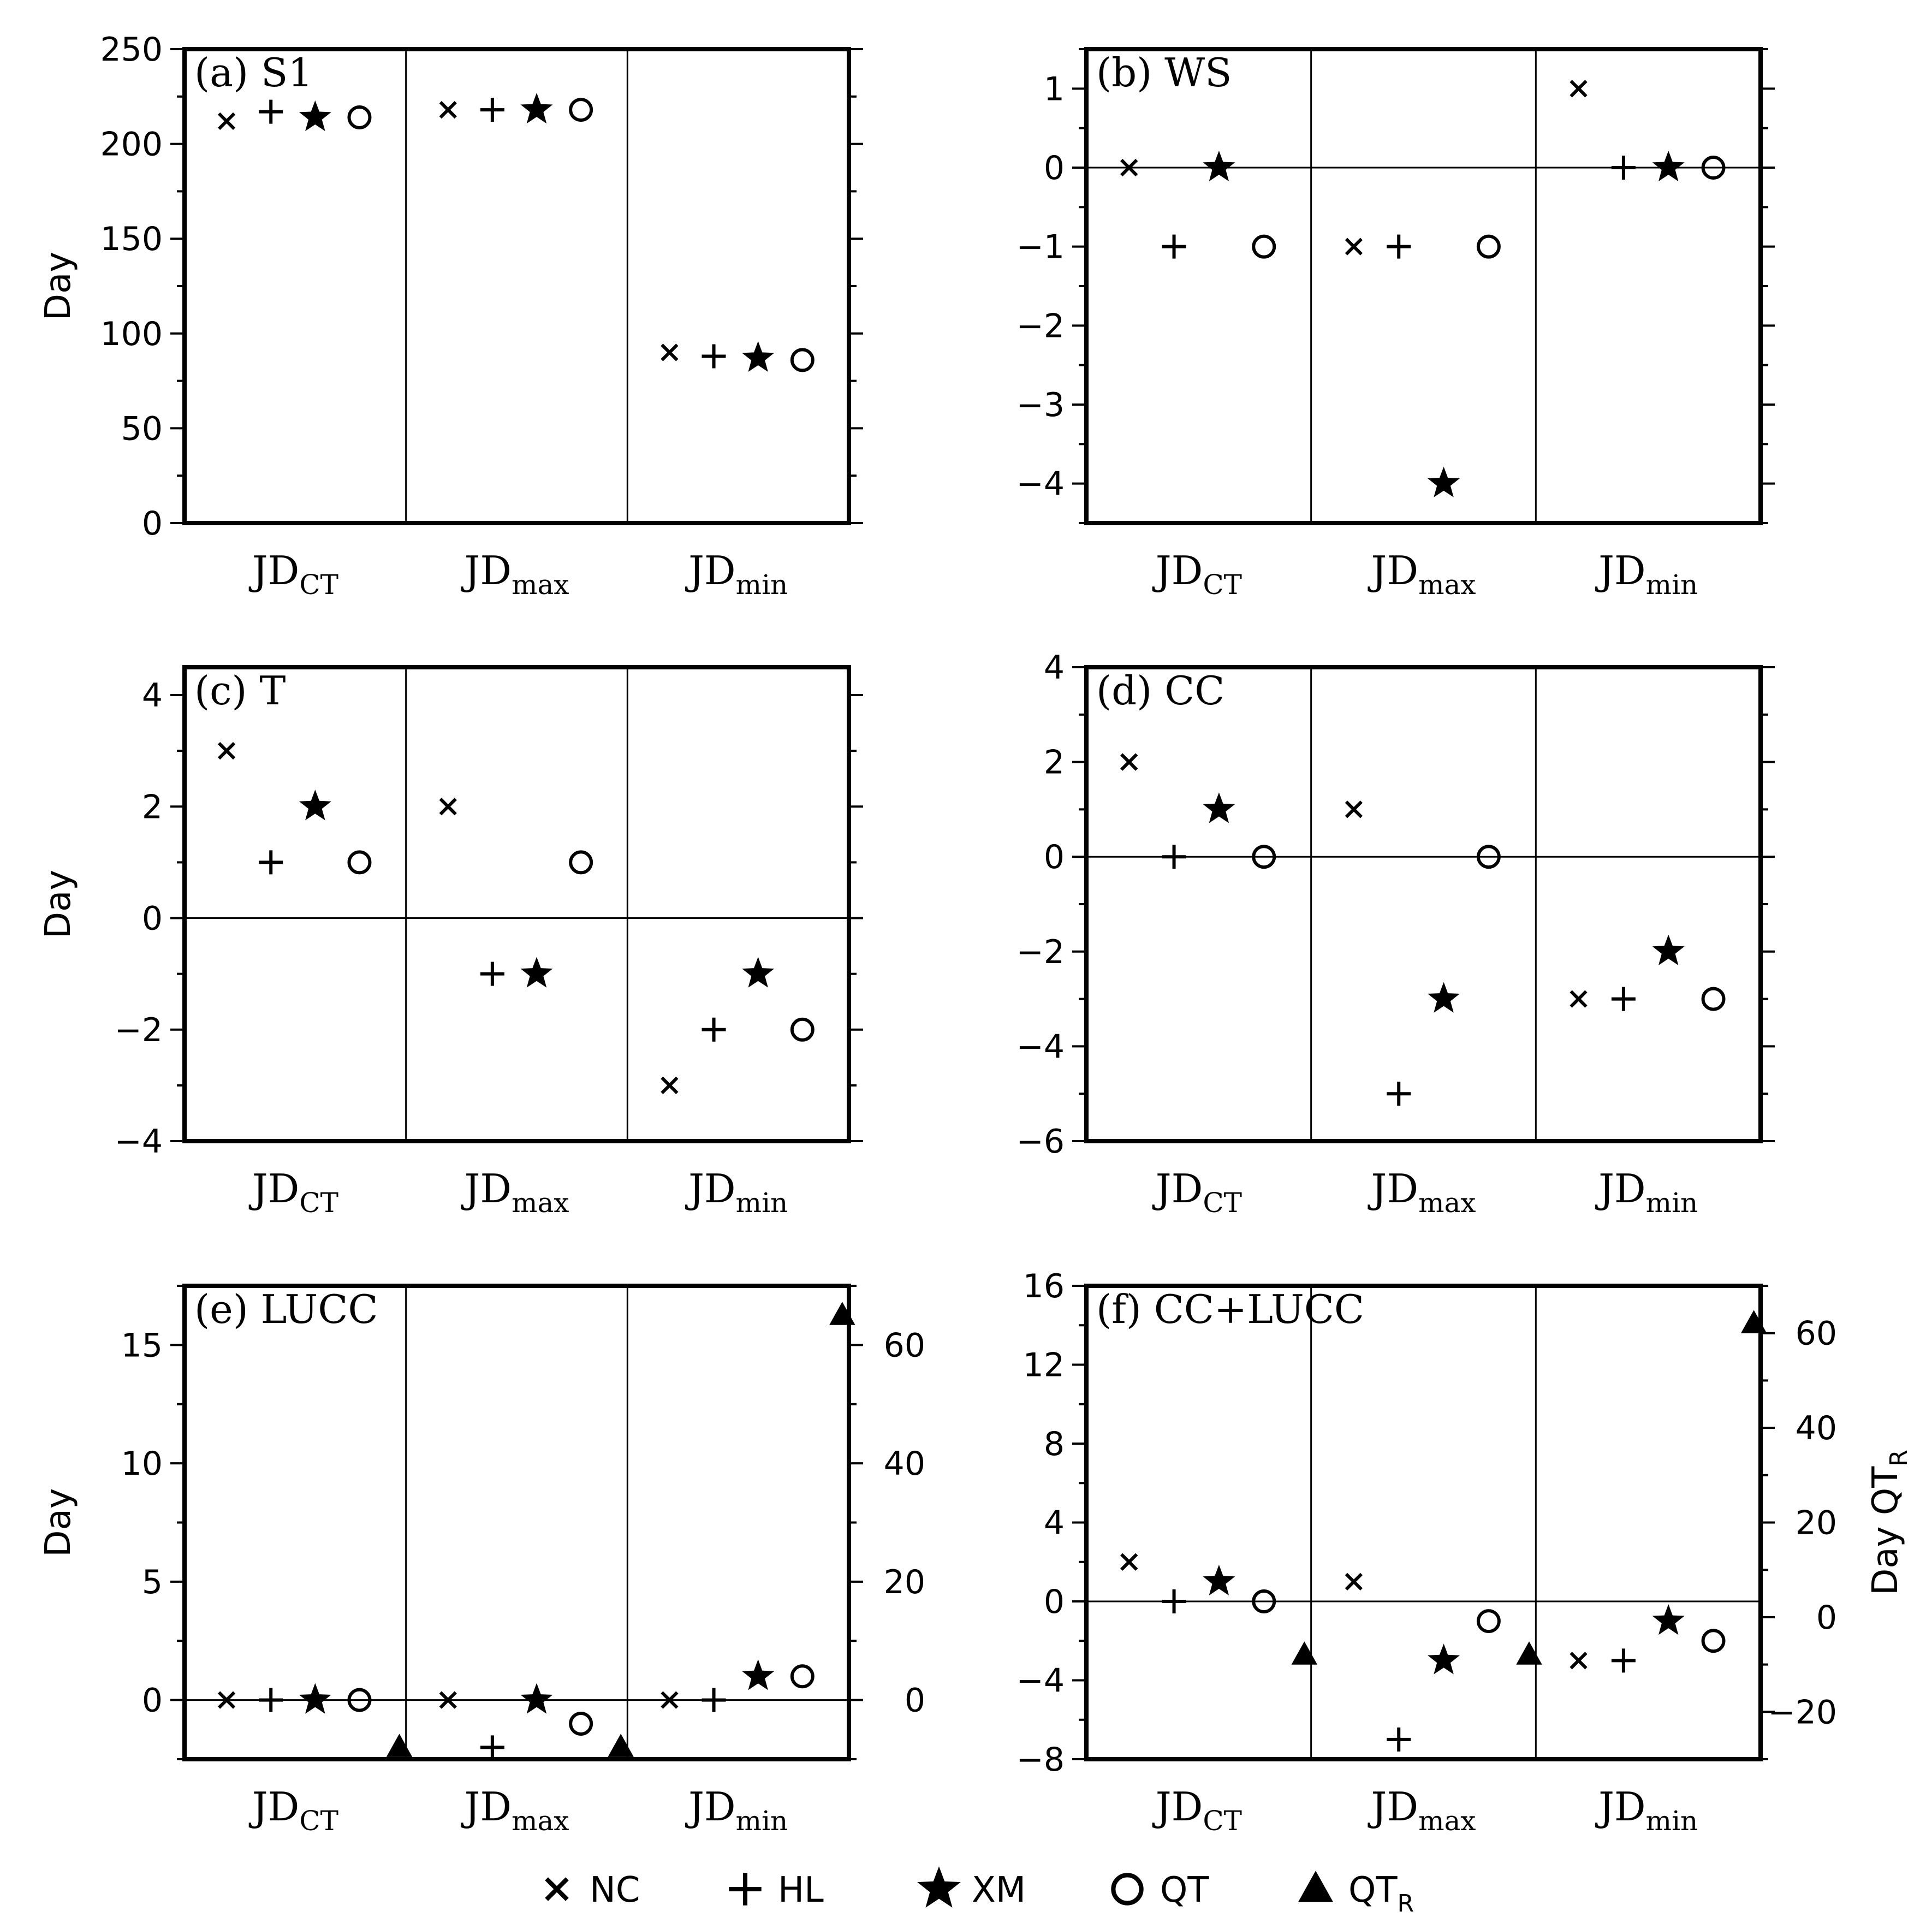  I want to click on y-tick-label: −6, so click(1040, 1142).